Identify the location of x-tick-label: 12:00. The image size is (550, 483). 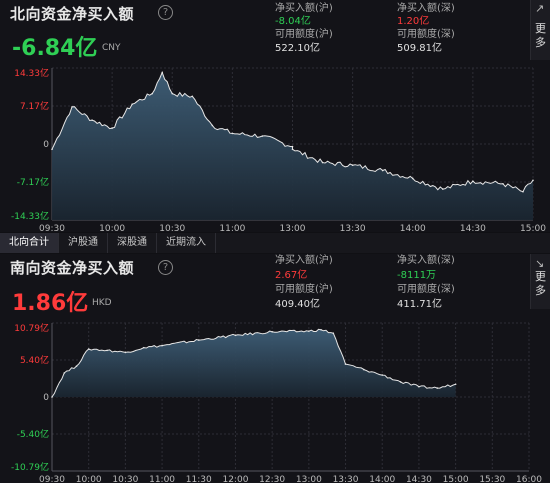
(235, 479).